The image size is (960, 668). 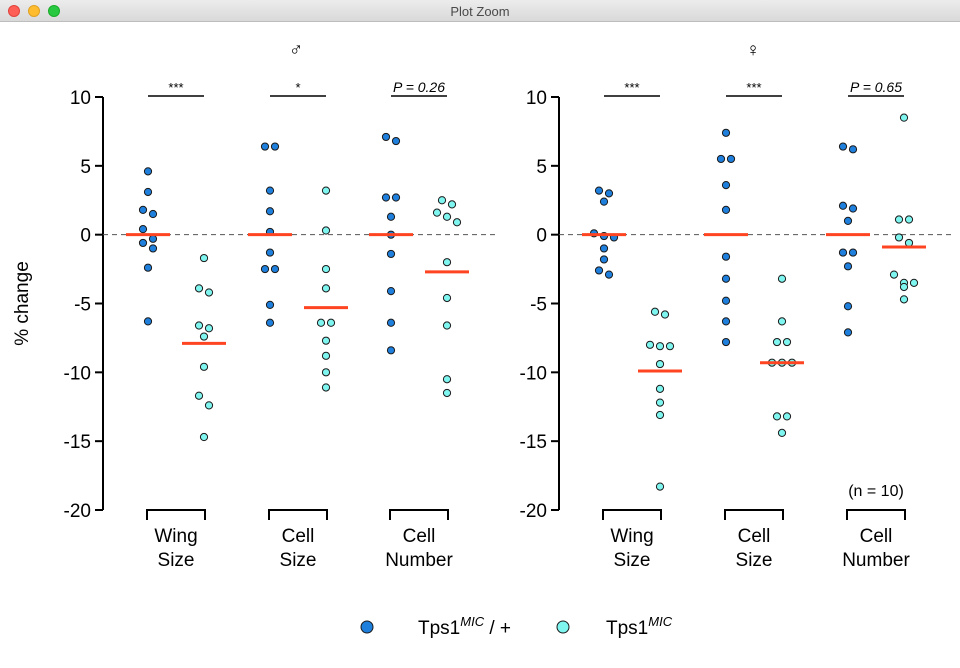 What do you see at coordinates (536, 98) in the screenshot?
I see `y-tick-label: 10` at bounding box center [536, 98].